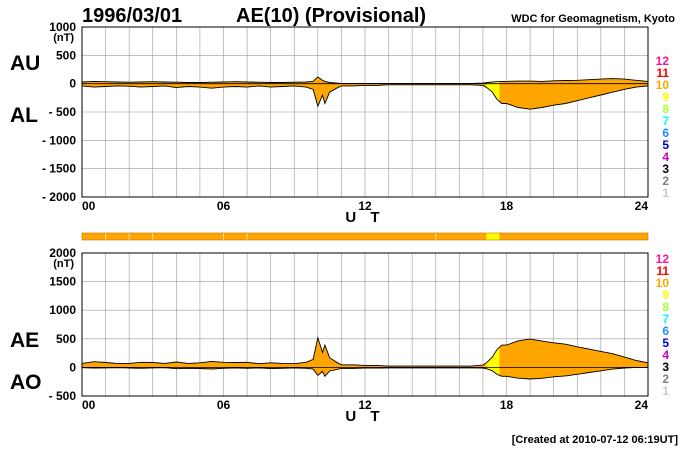 The width and height of the screenshot is (700, 450). I want to click on au-al-level-2: 2, so click(665, 181).